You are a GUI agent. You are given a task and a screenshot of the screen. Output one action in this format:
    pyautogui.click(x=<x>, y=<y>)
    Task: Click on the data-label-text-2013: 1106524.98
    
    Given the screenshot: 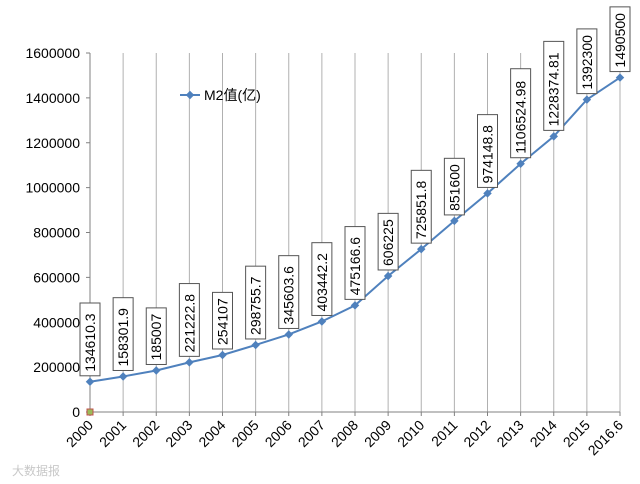 What is the action you would take?
    pyautogui.click(x=521, y=117)
    